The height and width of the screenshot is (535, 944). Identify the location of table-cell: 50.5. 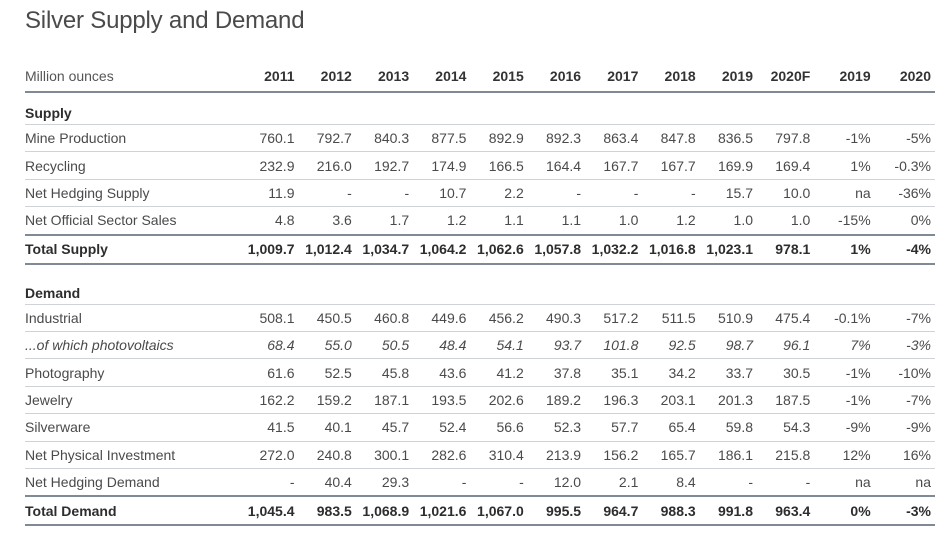
(384, 345).